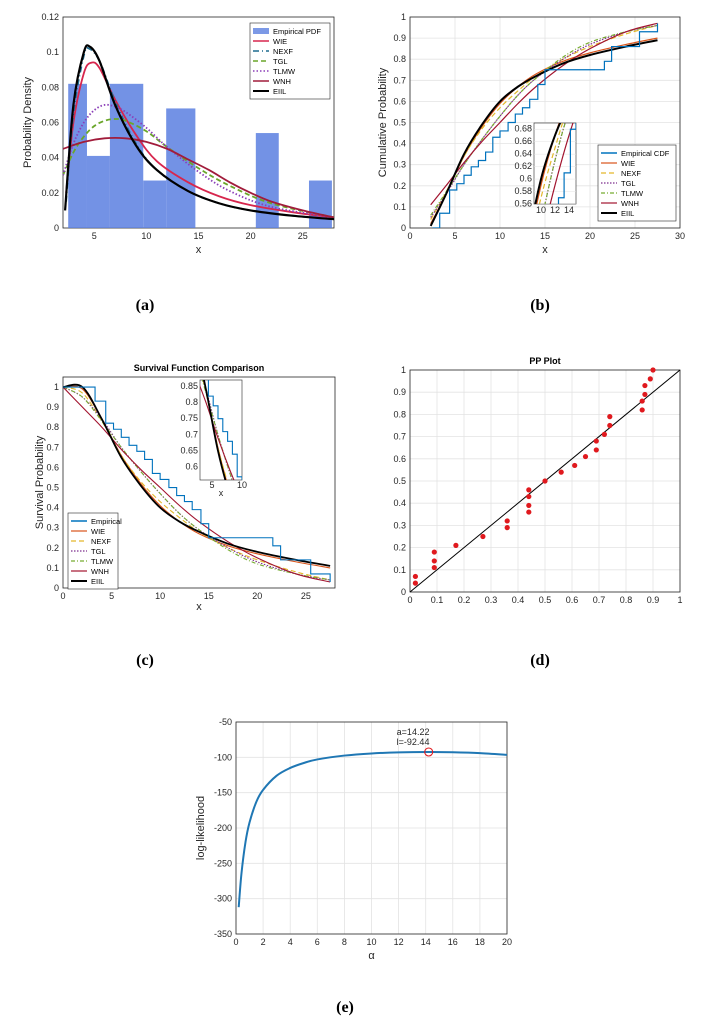 This screenshot has width=702, height=1025. Describe the element at coordinates (50, 123) in the screenshot. I see `y-tick-label: 0.06` at that location.